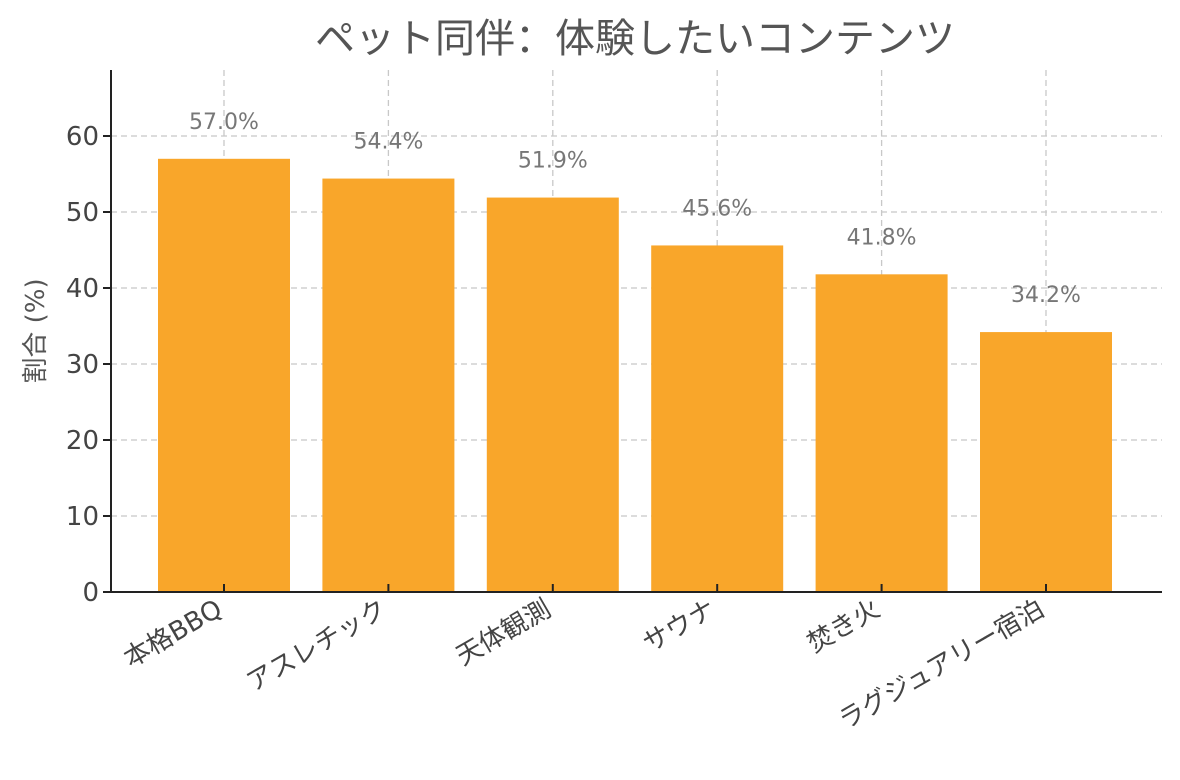 This screenshot has height=780, width=1180. What do you see at coordinates (503, 633) in the screenshot?
I see `x-category-label: 天体観測` at bounding box center [503, 633].